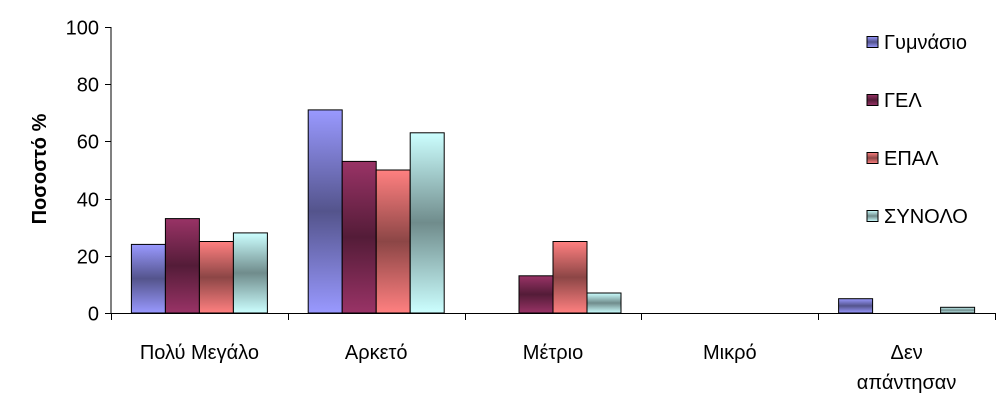 The image size is (1001, 394). What do you see at coordinates (88, 86) in the screenshot?
I see `y-tick-label: 80` at bounding box center [88, 86].